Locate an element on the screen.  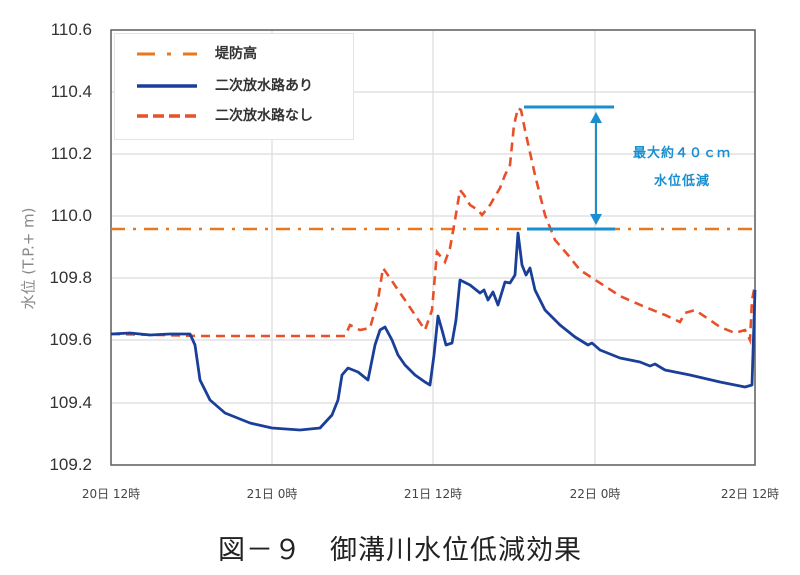
ytick-label: 110.0 is located at coordinates (71, 215).